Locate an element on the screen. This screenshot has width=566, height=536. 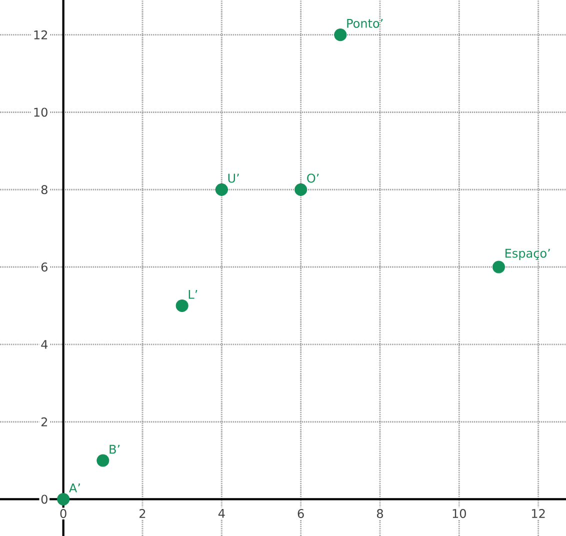
annotation: Espaço’ is located at coordinates (527, 254).